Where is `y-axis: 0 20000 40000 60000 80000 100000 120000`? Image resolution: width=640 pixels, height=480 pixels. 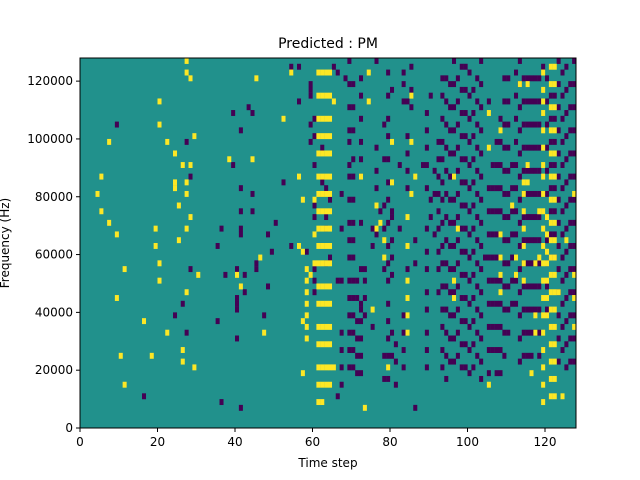 y-axis: 0 20000 40000 60000 80000 100000 120000 is located at coordinates (53, 254).